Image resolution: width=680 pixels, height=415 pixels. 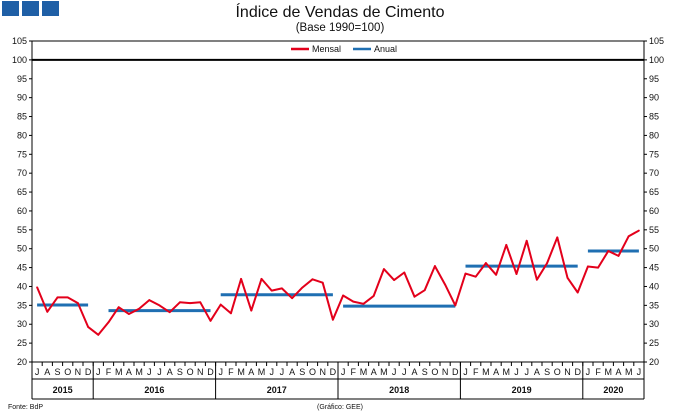 What do you see at coordinates (399, 390) in the screenshot?
I see `x-year-label: 2018` at bounding box center [399, 390].